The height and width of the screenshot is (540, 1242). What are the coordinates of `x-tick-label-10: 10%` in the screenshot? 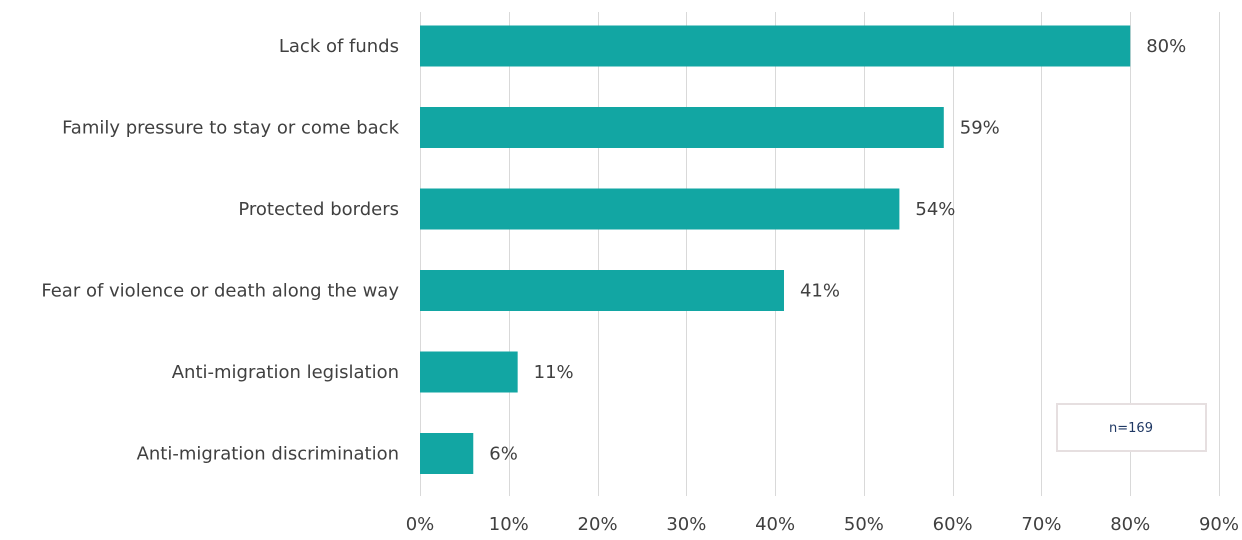 It's located at (509, 524).